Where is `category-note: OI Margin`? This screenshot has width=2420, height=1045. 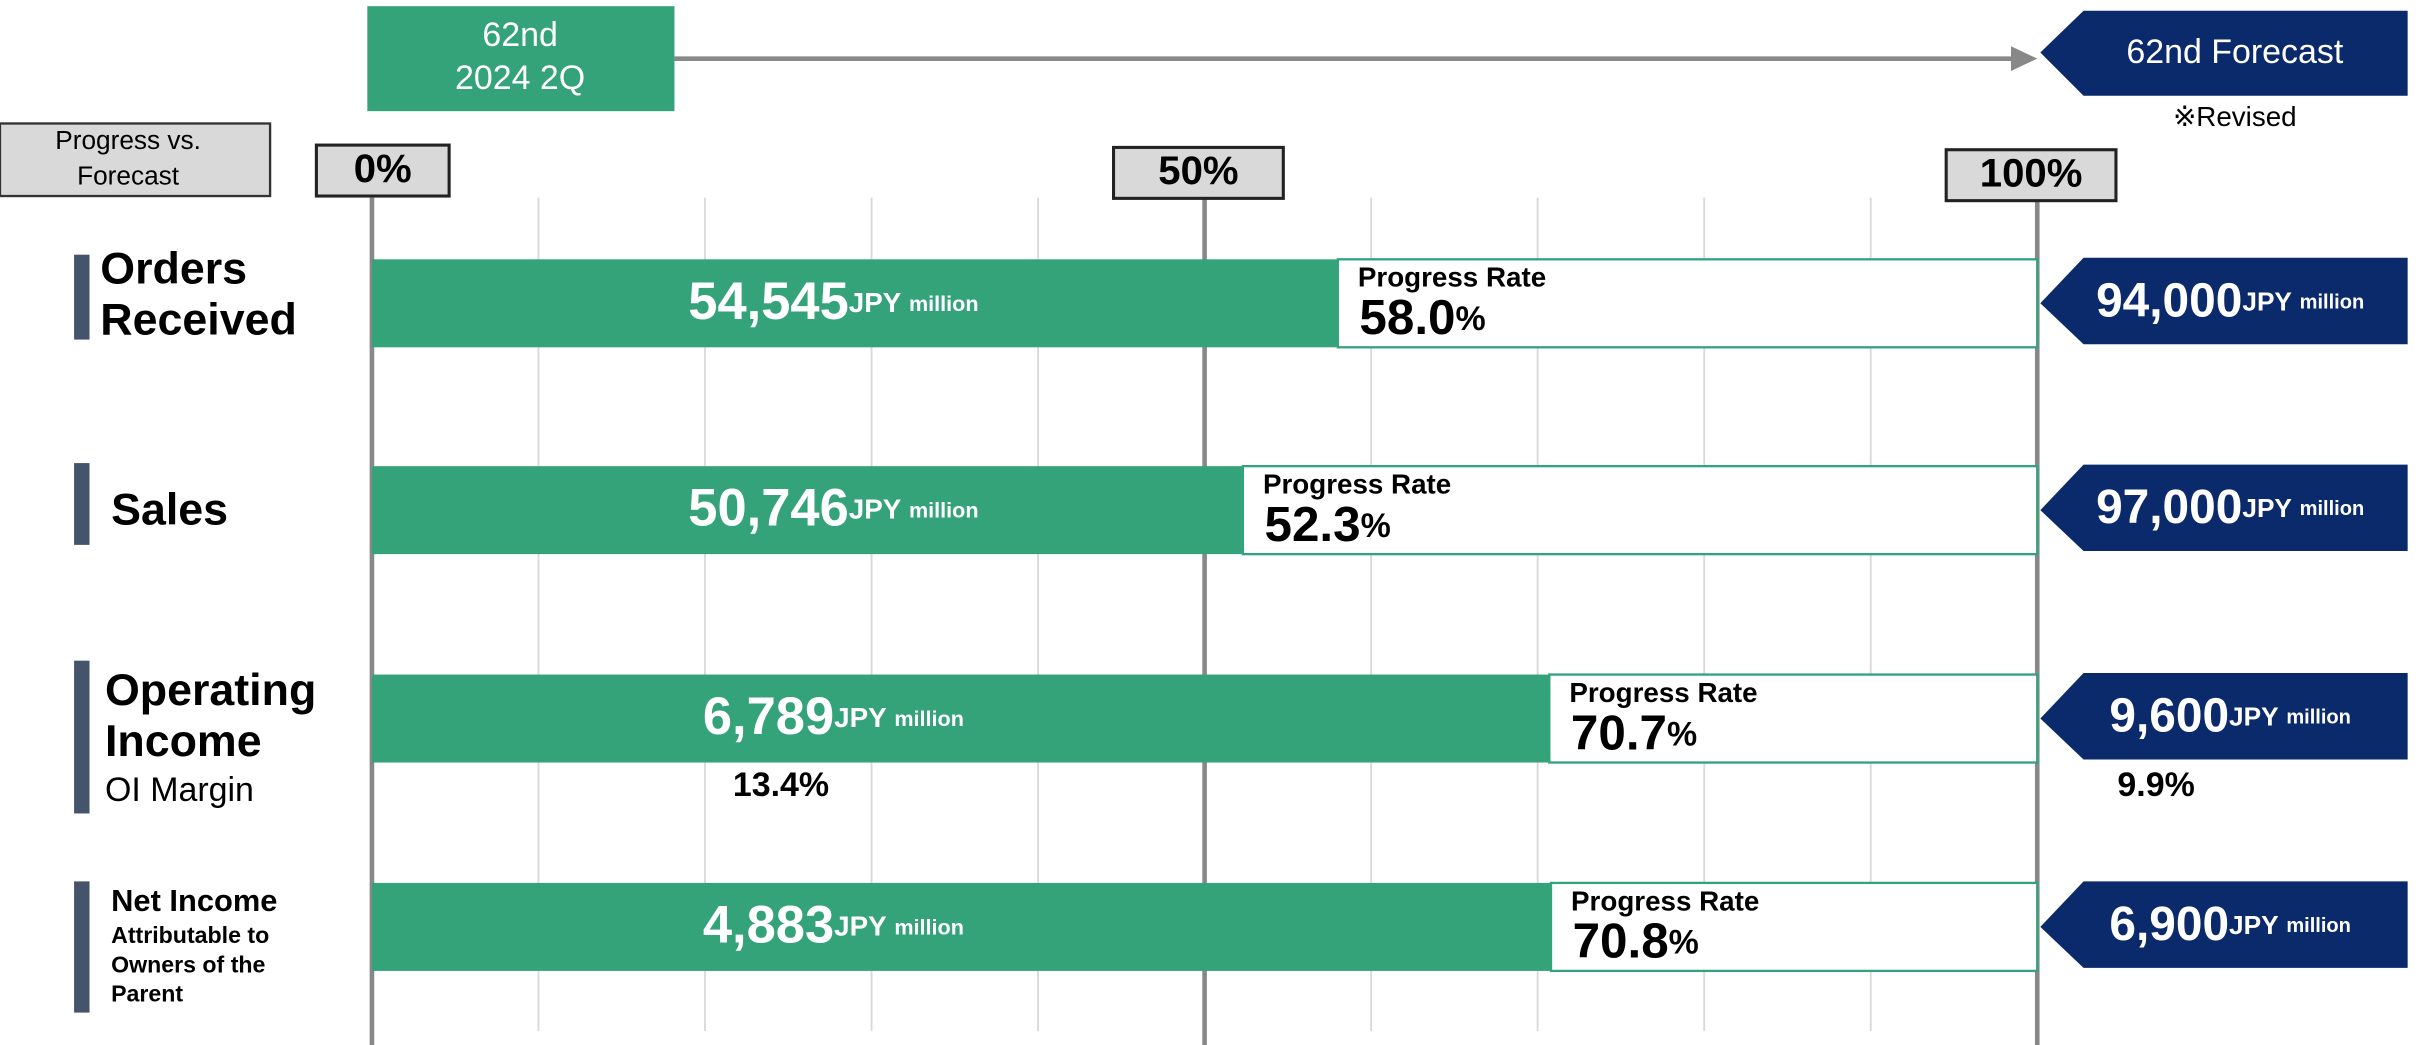
category-note: OI Margin is located at coordinates (179, 790).